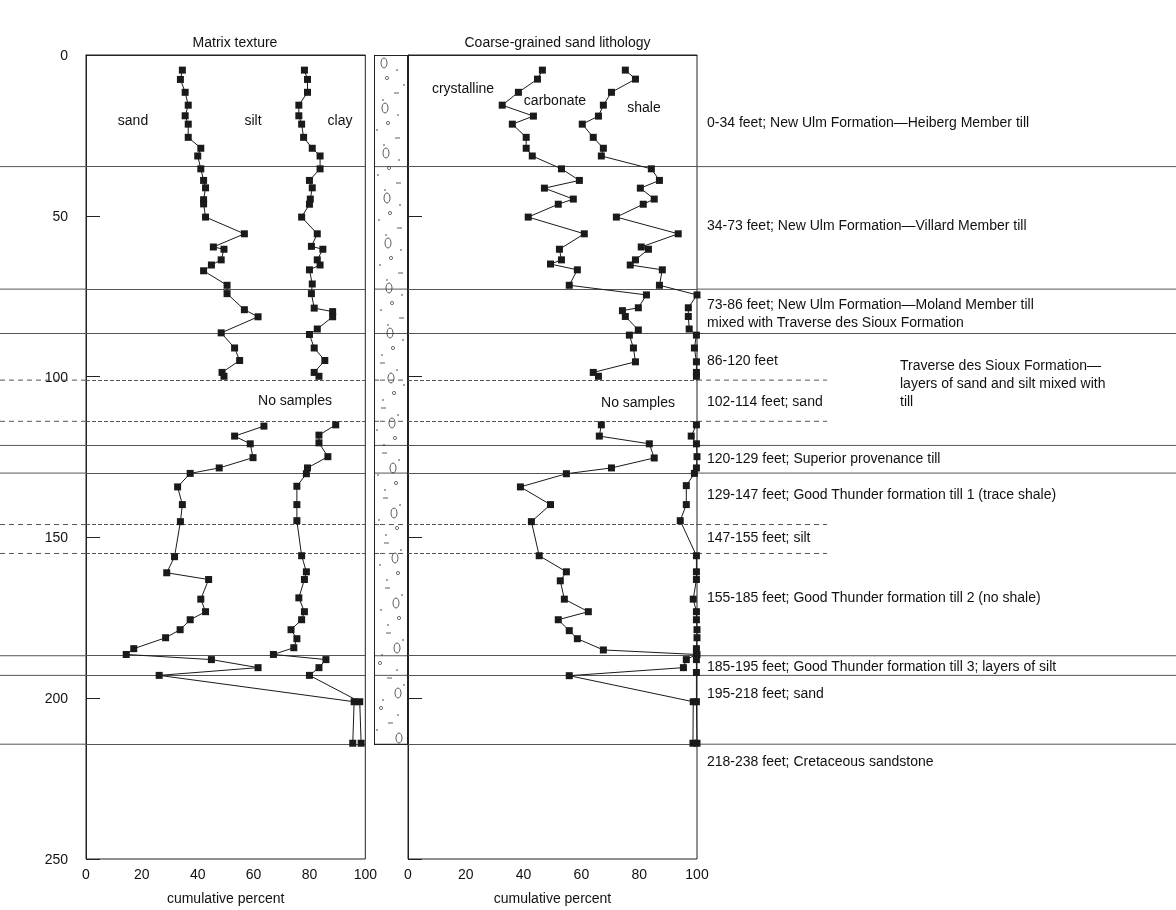 The height and width of the screenshot is (910, 1176). I want to click on text: Traverse des Sioux Formation— layers of sand and silt mixed with till, so click(1003, 383).